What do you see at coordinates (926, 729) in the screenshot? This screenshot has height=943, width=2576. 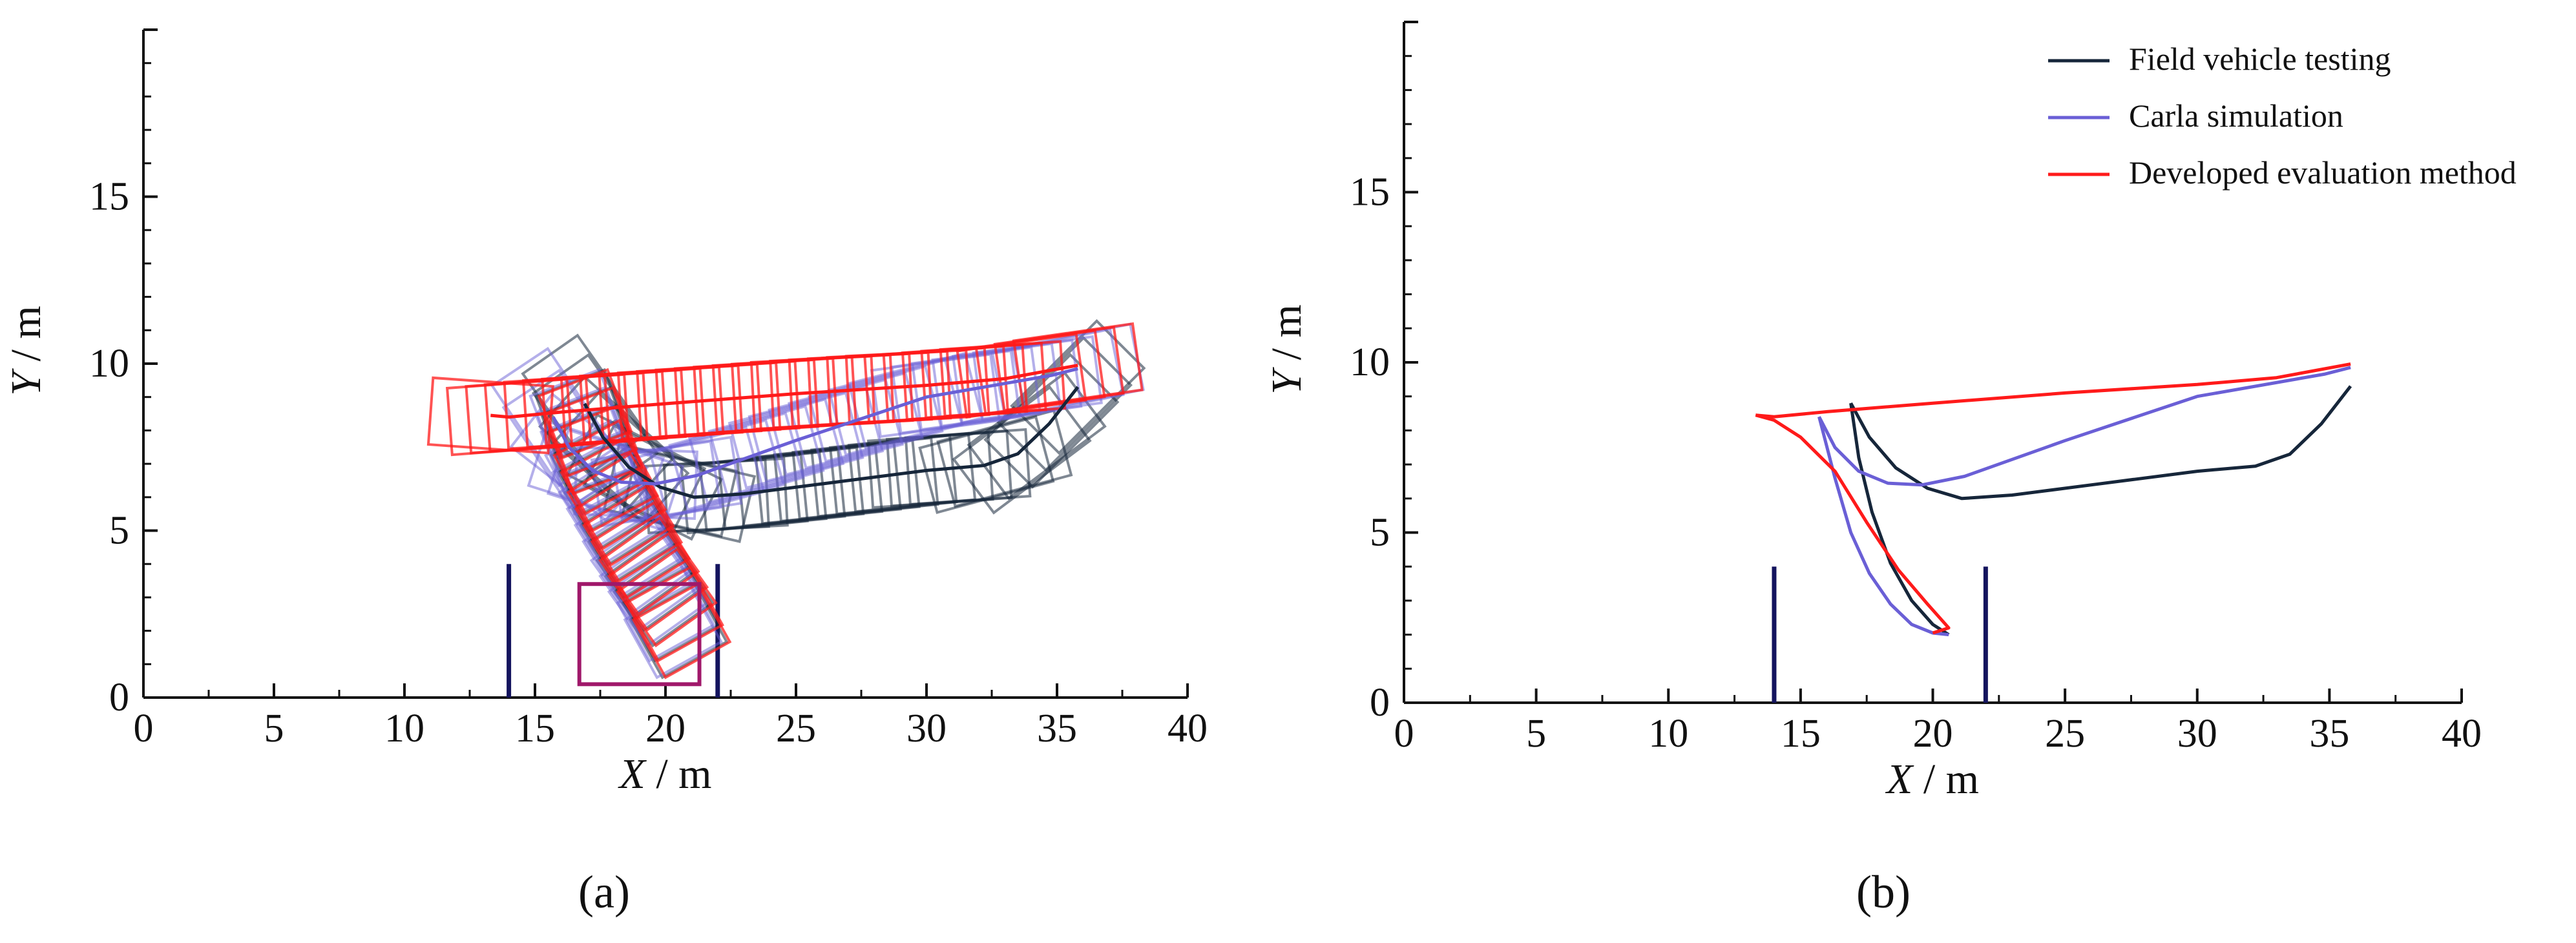 I see `panel-a-x-tick-label: 30` at bounding box center [926, 729].